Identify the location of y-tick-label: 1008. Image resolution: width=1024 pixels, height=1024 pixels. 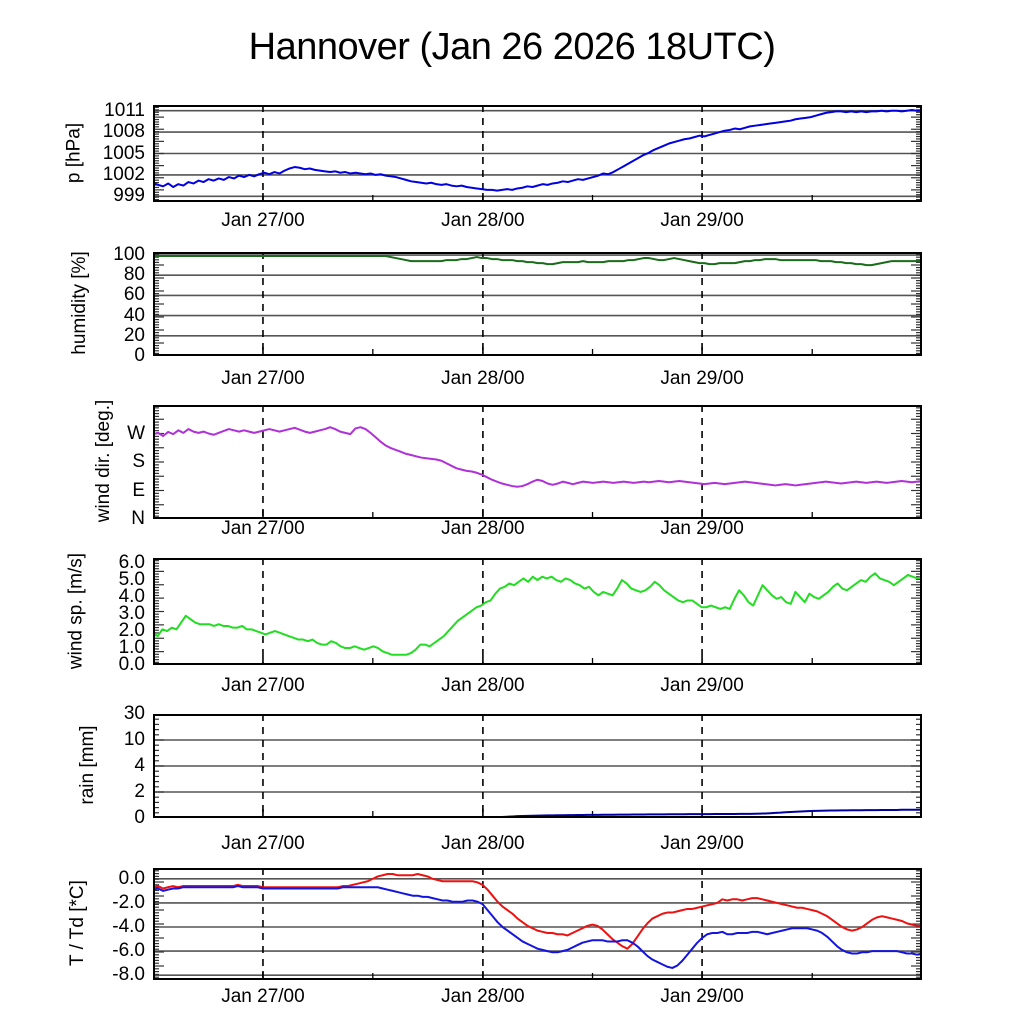
(123, 132).